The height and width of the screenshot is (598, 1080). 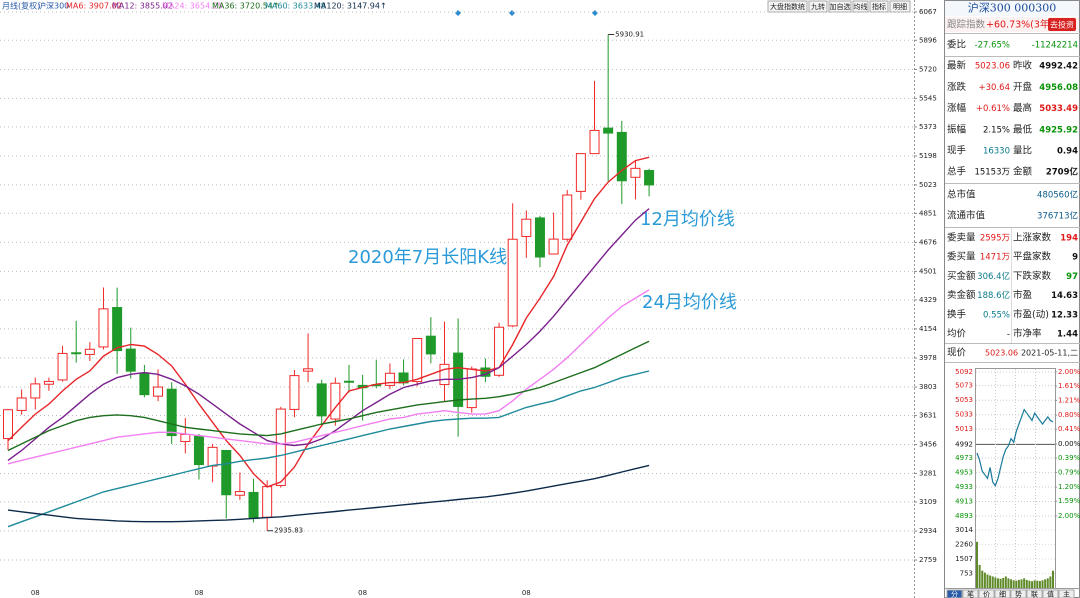 I want to click on track-label: 跟踪指数, so click(x=966, y=25).